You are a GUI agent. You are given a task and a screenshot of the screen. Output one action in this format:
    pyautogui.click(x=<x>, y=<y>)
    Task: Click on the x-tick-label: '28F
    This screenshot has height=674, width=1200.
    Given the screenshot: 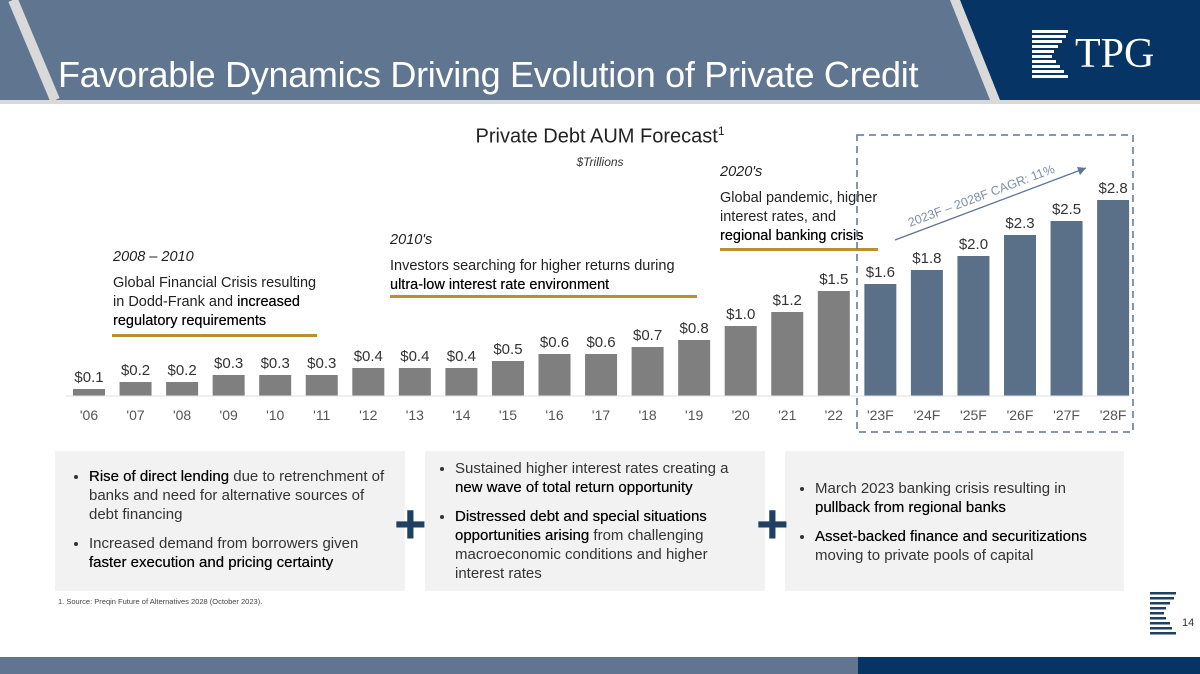 What is the action you would take?
    pyautogui.click(x=1113, y=415)
    